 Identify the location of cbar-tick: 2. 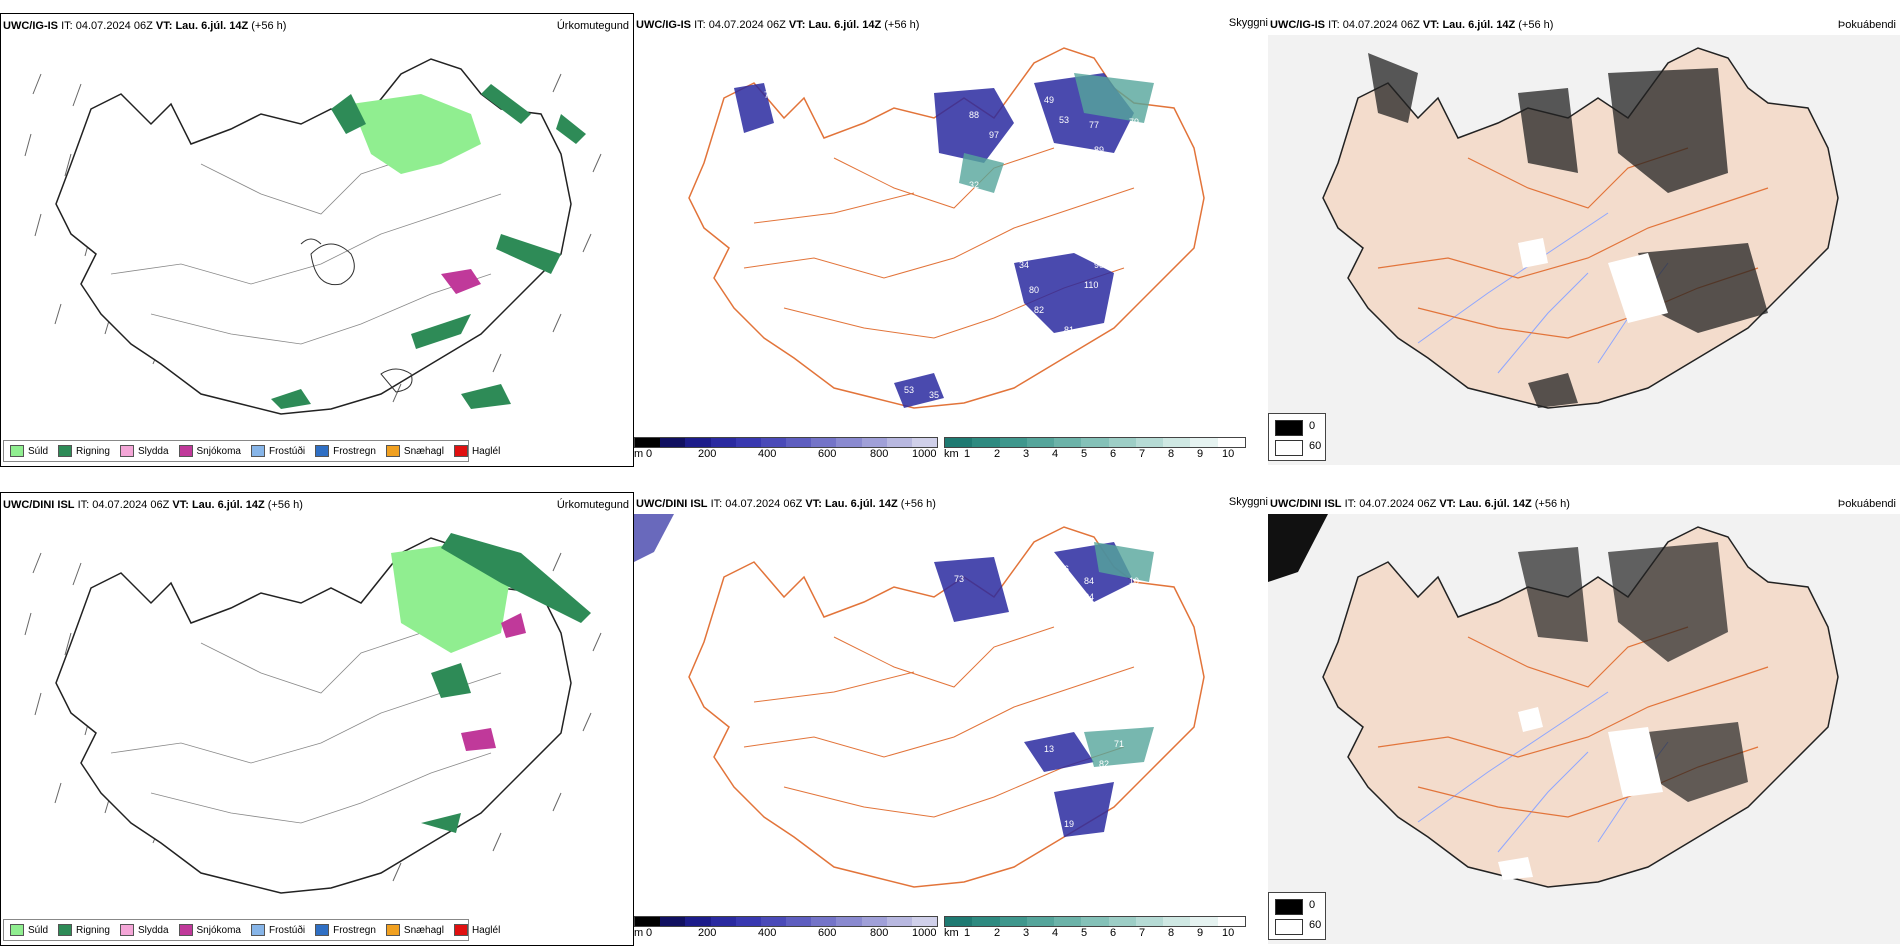
(997, 933).